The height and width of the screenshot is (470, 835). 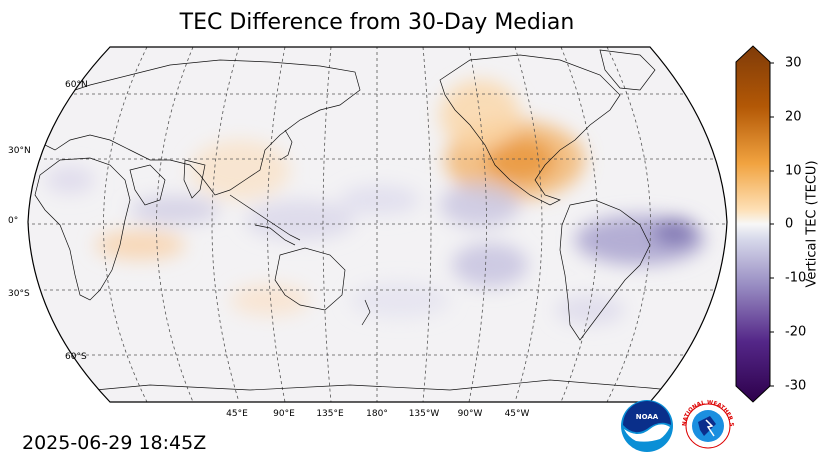 What do you see at coordinates (19, 294) in the screenshot?
I see `lat-label-30s: 30°S` at bounding box center [19, 294].